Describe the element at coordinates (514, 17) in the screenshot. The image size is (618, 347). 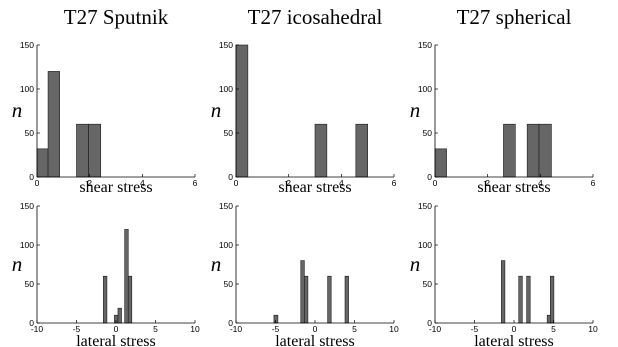
I see `panel-title: T27 spherical` at that location.